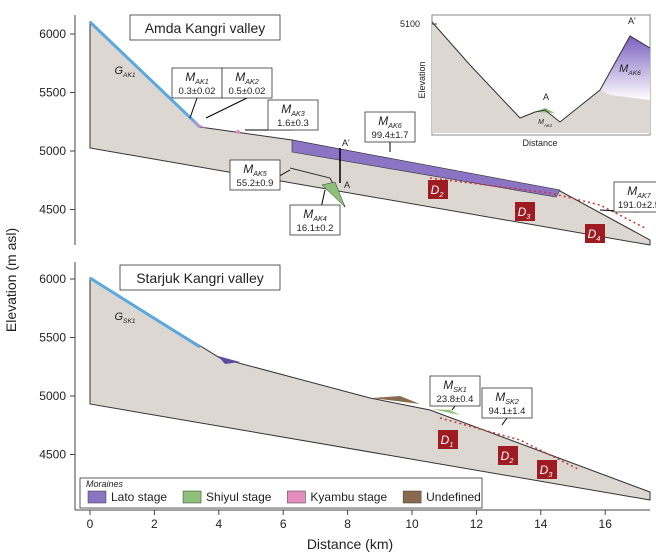  Describe the element at coordinates (637, 205) in the screenshot. I see `moraine-age: 191.0±2.5` at that location.